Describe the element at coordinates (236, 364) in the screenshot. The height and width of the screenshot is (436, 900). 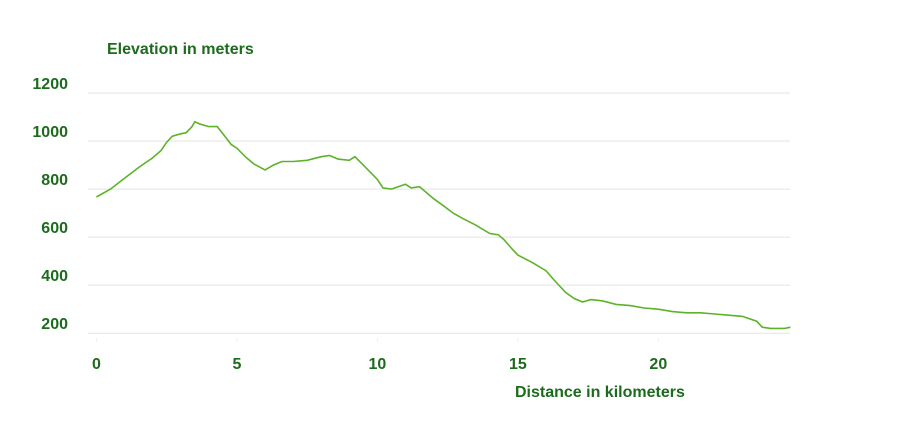
I see `x-tick-label: 5` at that location.